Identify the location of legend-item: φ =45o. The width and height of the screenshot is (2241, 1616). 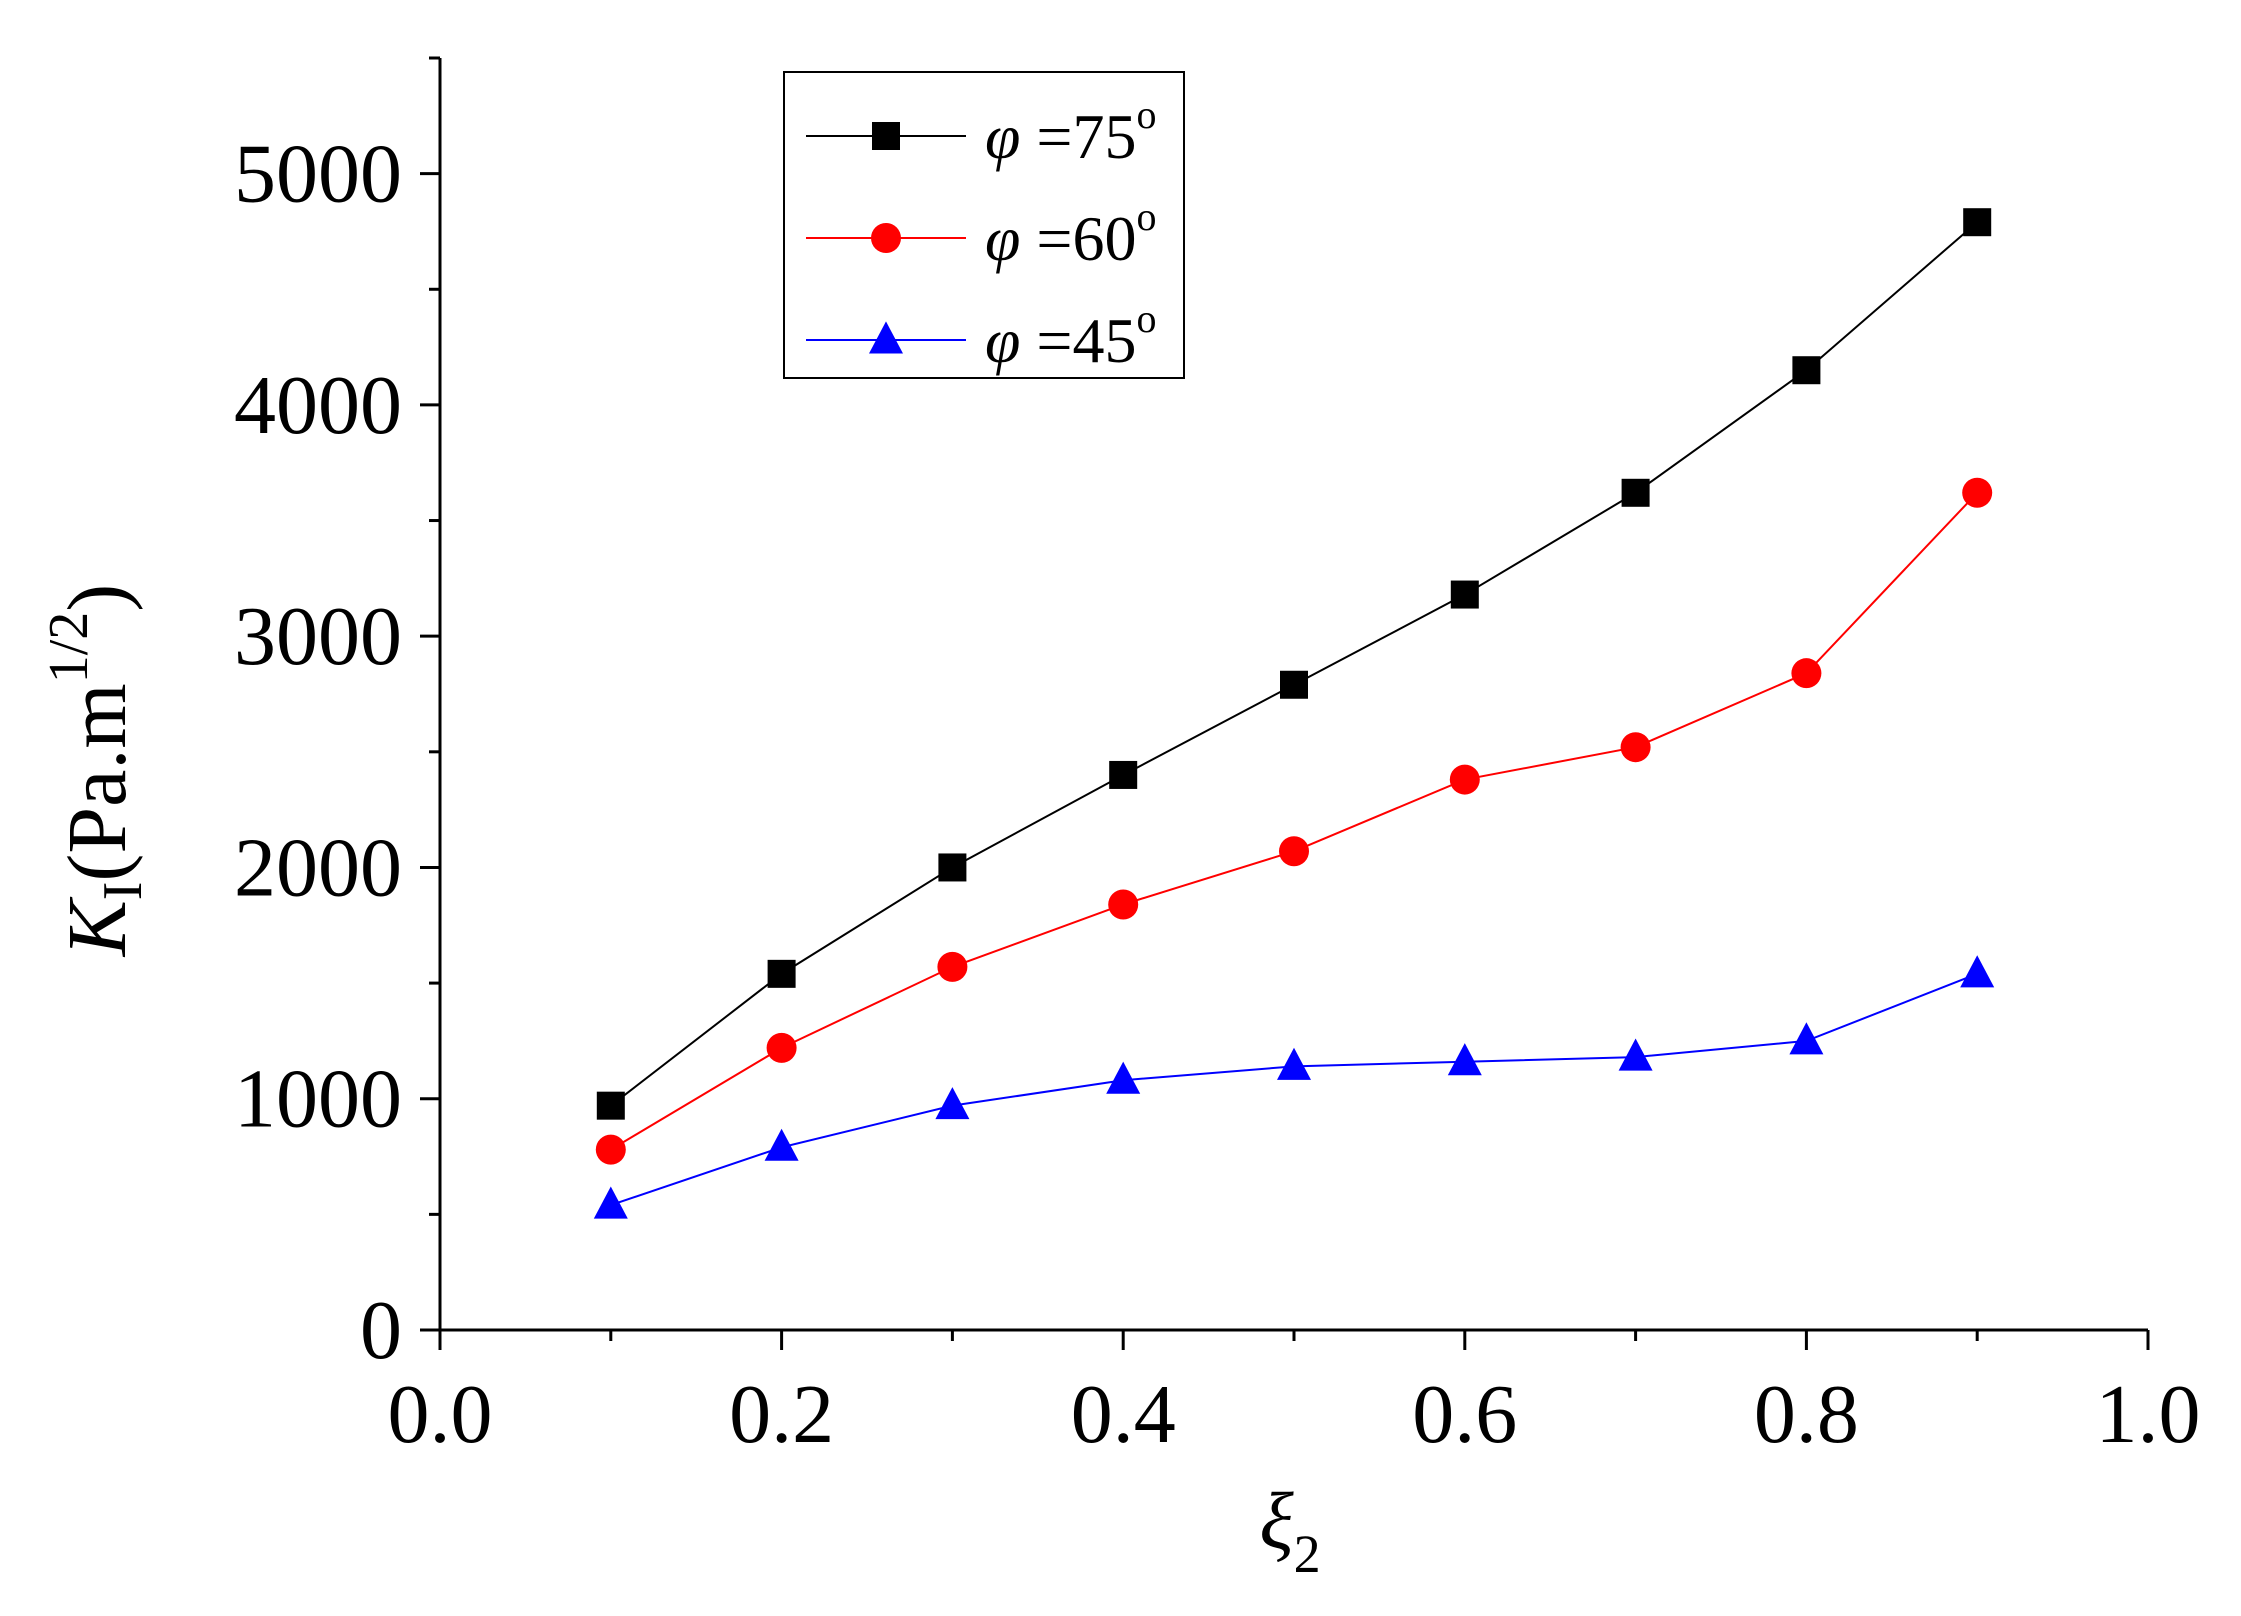
(981, 336).